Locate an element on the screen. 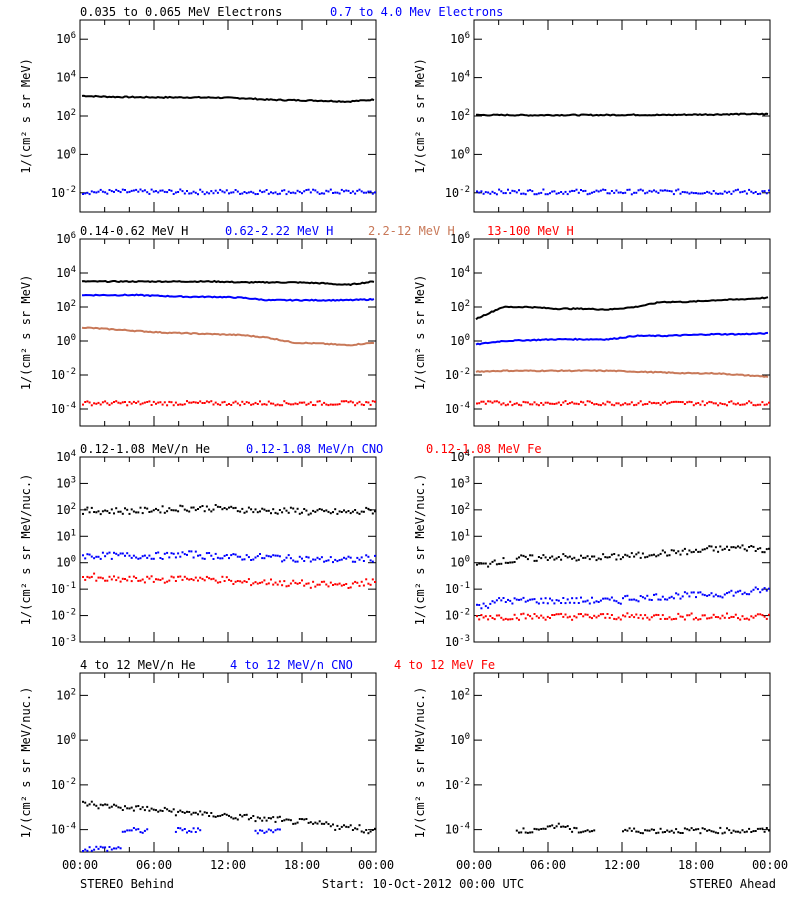 The height and width of the screenshot is (904, 800). y-tick-label: 102 is located at coordinates (460, 115).